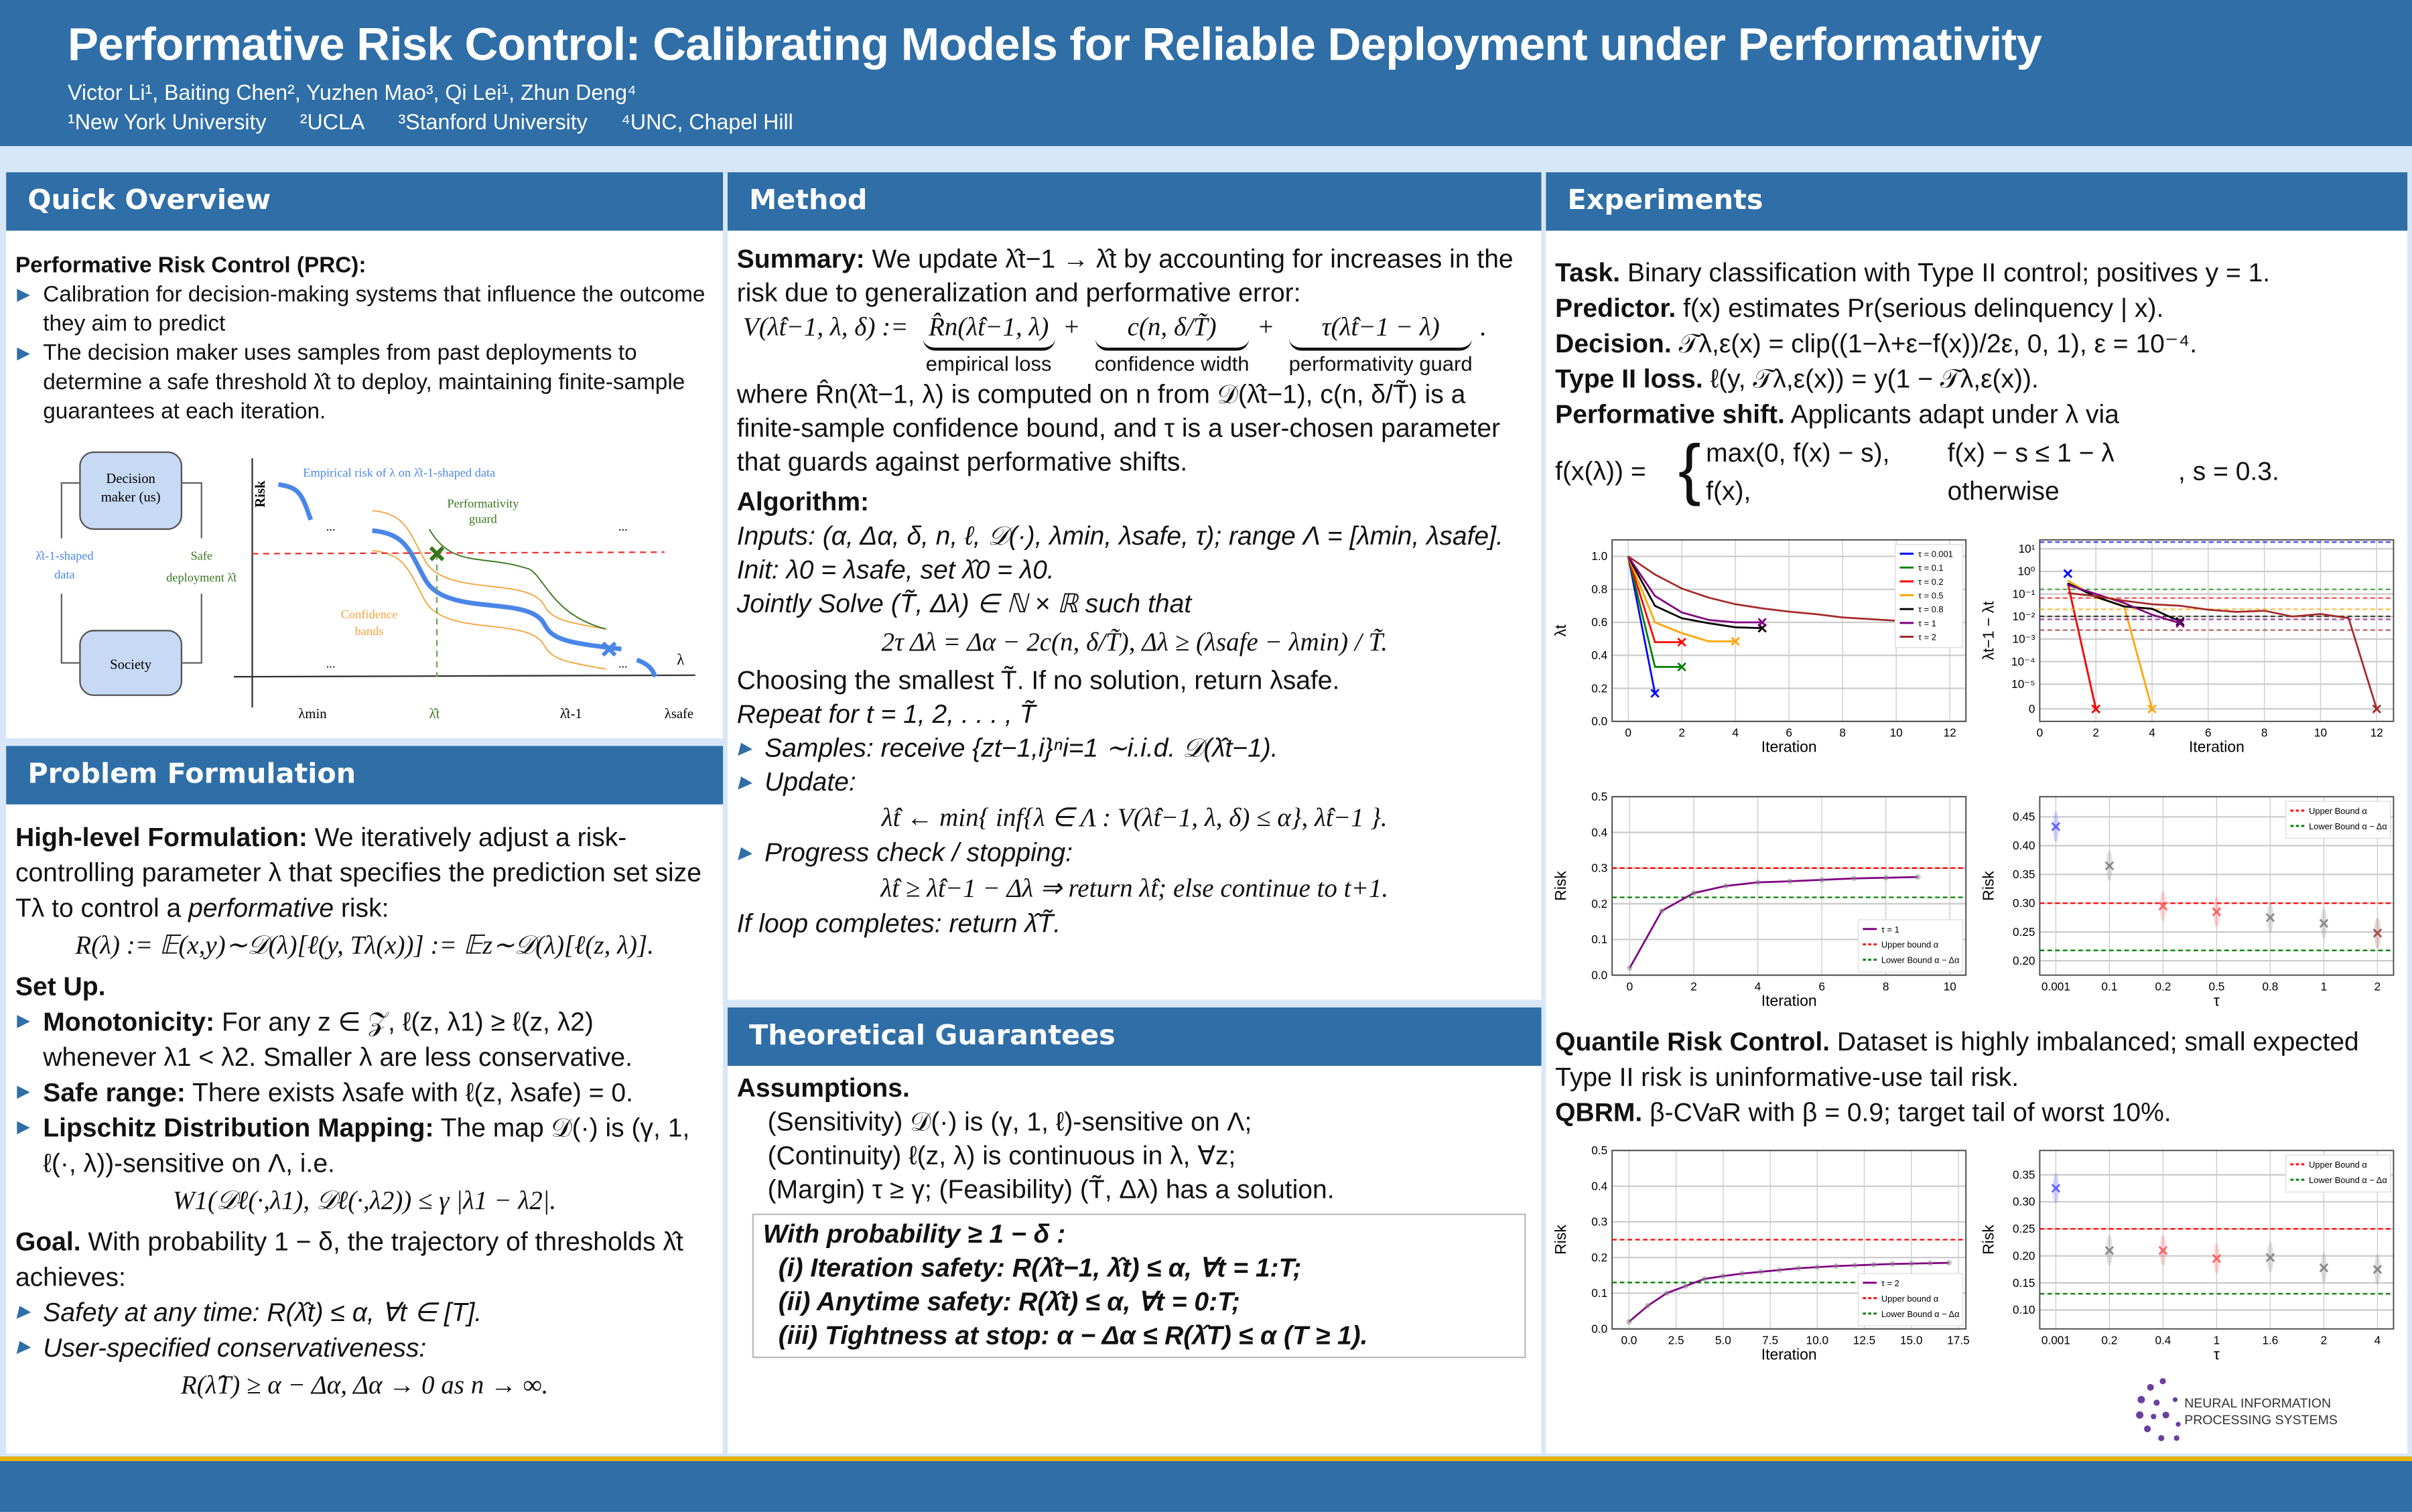  Describe the element at coordinates (261, 908) in the screenshot. I see `emphasis: performative` at that location.